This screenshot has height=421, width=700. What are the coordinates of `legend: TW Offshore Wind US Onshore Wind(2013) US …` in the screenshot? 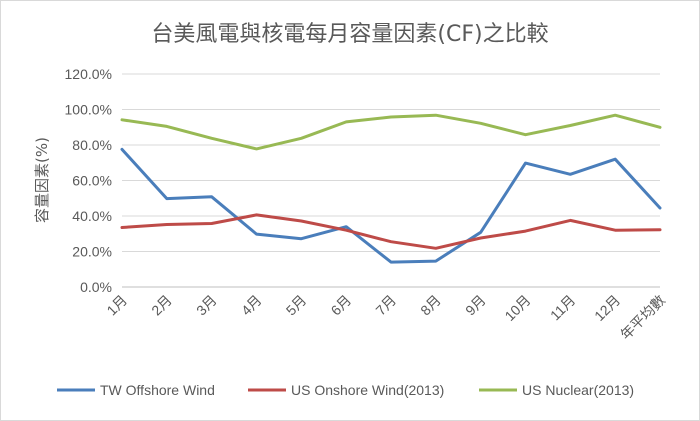 It's located at (345, 390).